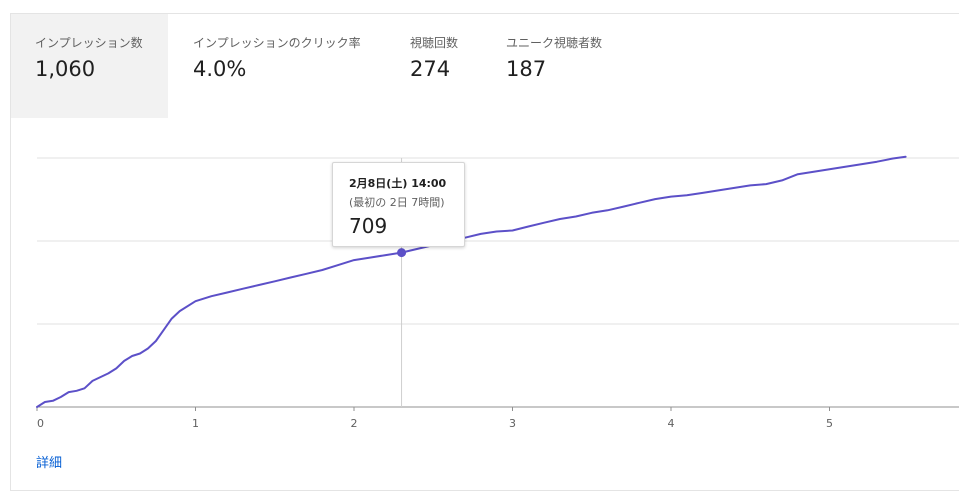 Image resolution: width=959 pixels, height=503 pixels. I want to click on x-tick-label: 4, so click(671, 423).